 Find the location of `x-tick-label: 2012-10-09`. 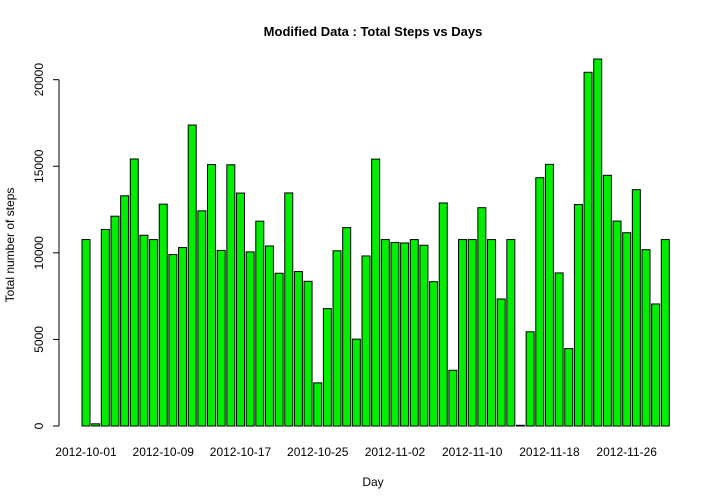

x-tick-label: 2012-10-09 is located at coordinates (164, 452).